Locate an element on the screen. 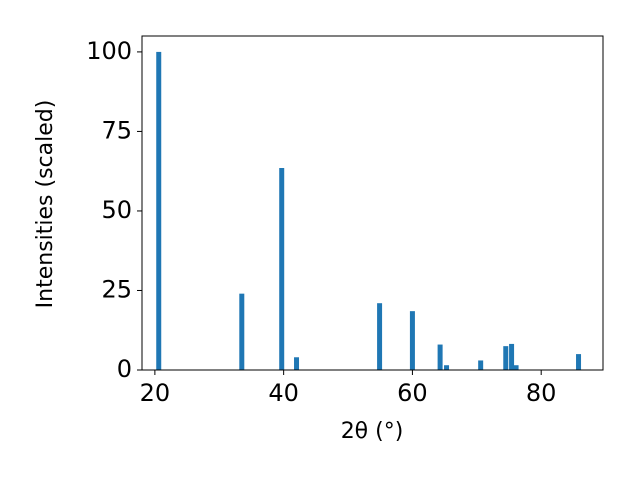 This screenshot has height=480, width=640. y-tick-label: 75 is located at coordinates (116, 130).